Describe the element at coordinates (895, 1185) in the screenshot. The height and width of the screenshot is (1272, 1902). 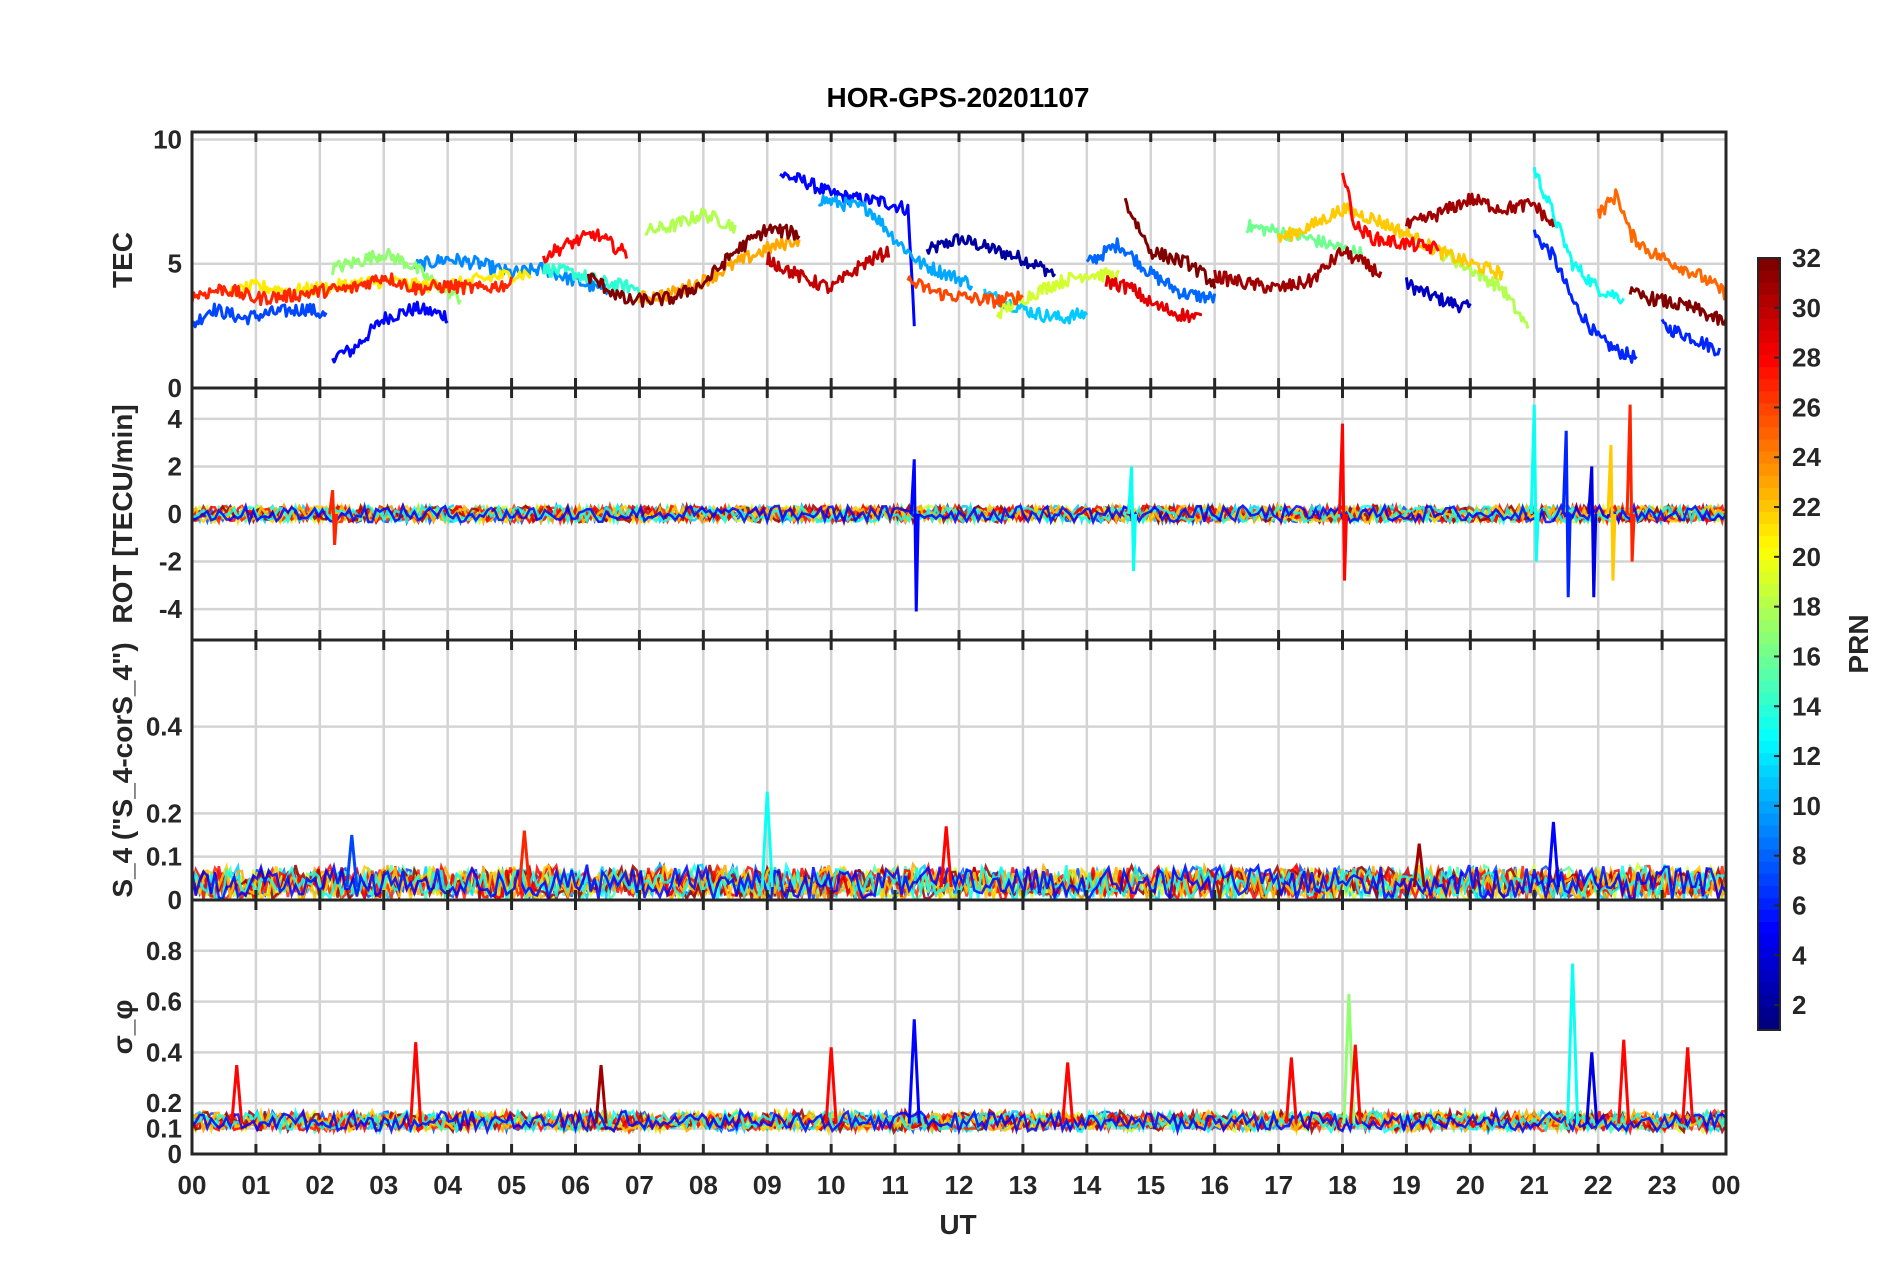
I see `x-tick-label: 11` at that location.